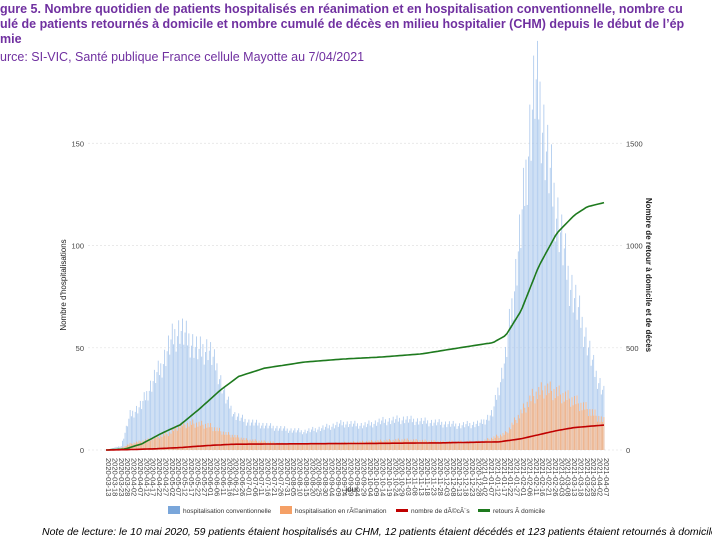 Image resolution: width=712 pixels, height=543 pixels. I want to click on y-left-tick-label: 100, so click(77, 246).